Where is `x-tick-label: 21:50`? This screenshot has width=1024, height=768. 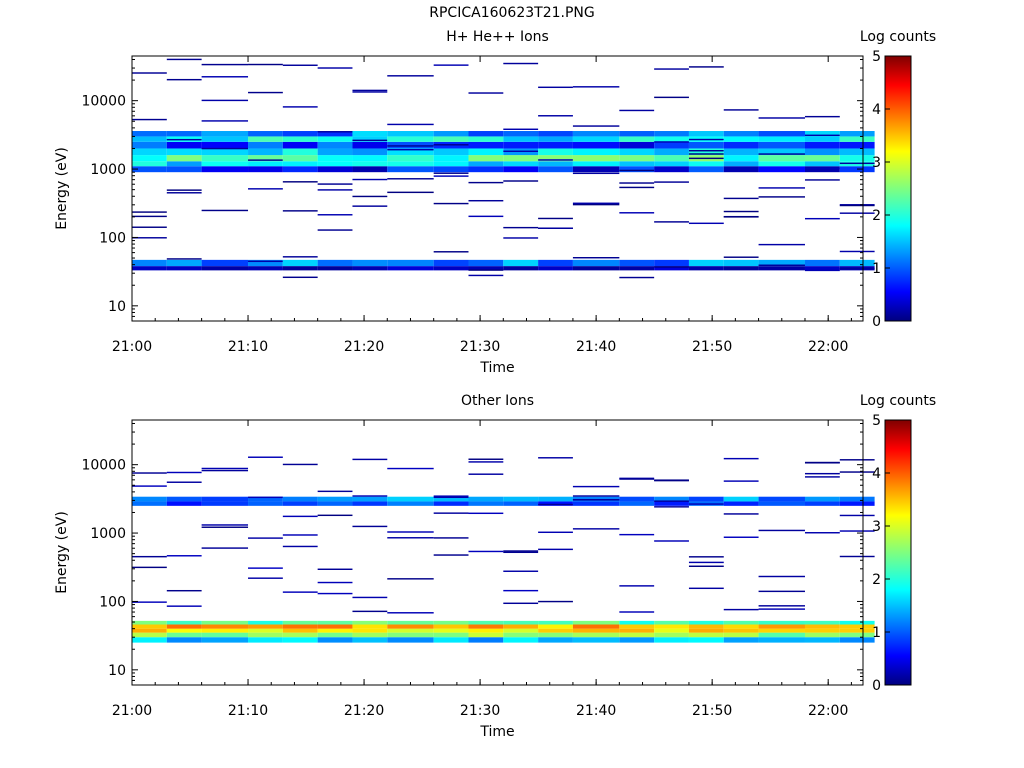
x-tick-label: 21:50 is located at coordinates (712, 347).